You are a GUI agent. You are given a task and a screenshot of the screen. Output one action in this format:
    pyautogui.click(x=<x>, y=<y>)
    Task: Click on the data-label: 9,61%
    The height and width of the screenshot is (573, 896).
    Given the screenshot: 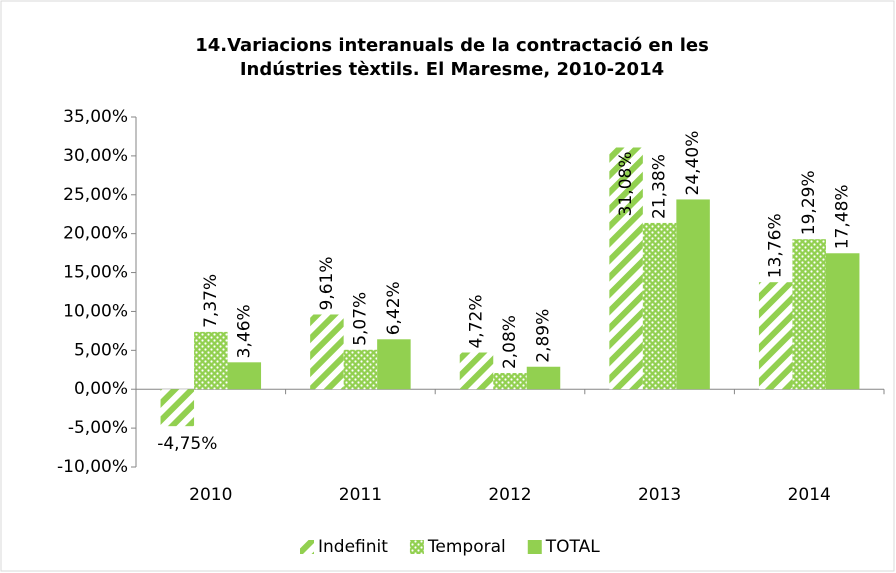 What is the action you would take?
    pyautogui.click(x=327, y=283)
    